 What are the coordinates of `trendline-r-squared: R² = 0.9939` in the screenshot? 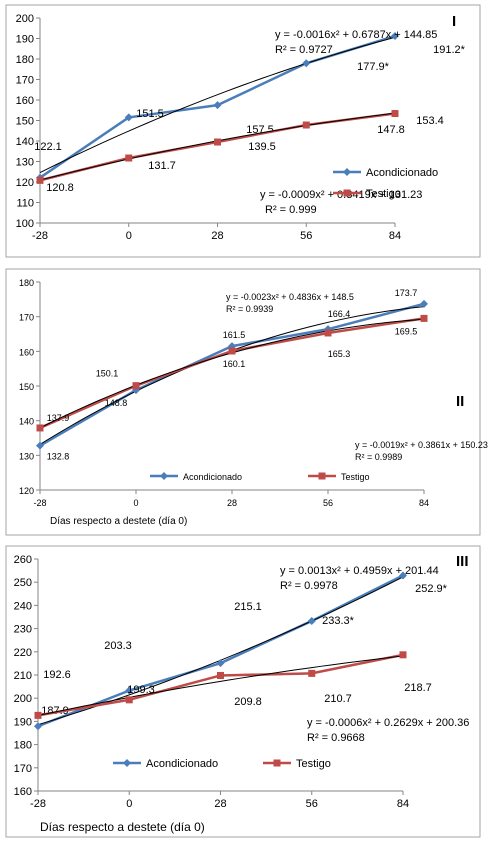 It's located at (249, 309).